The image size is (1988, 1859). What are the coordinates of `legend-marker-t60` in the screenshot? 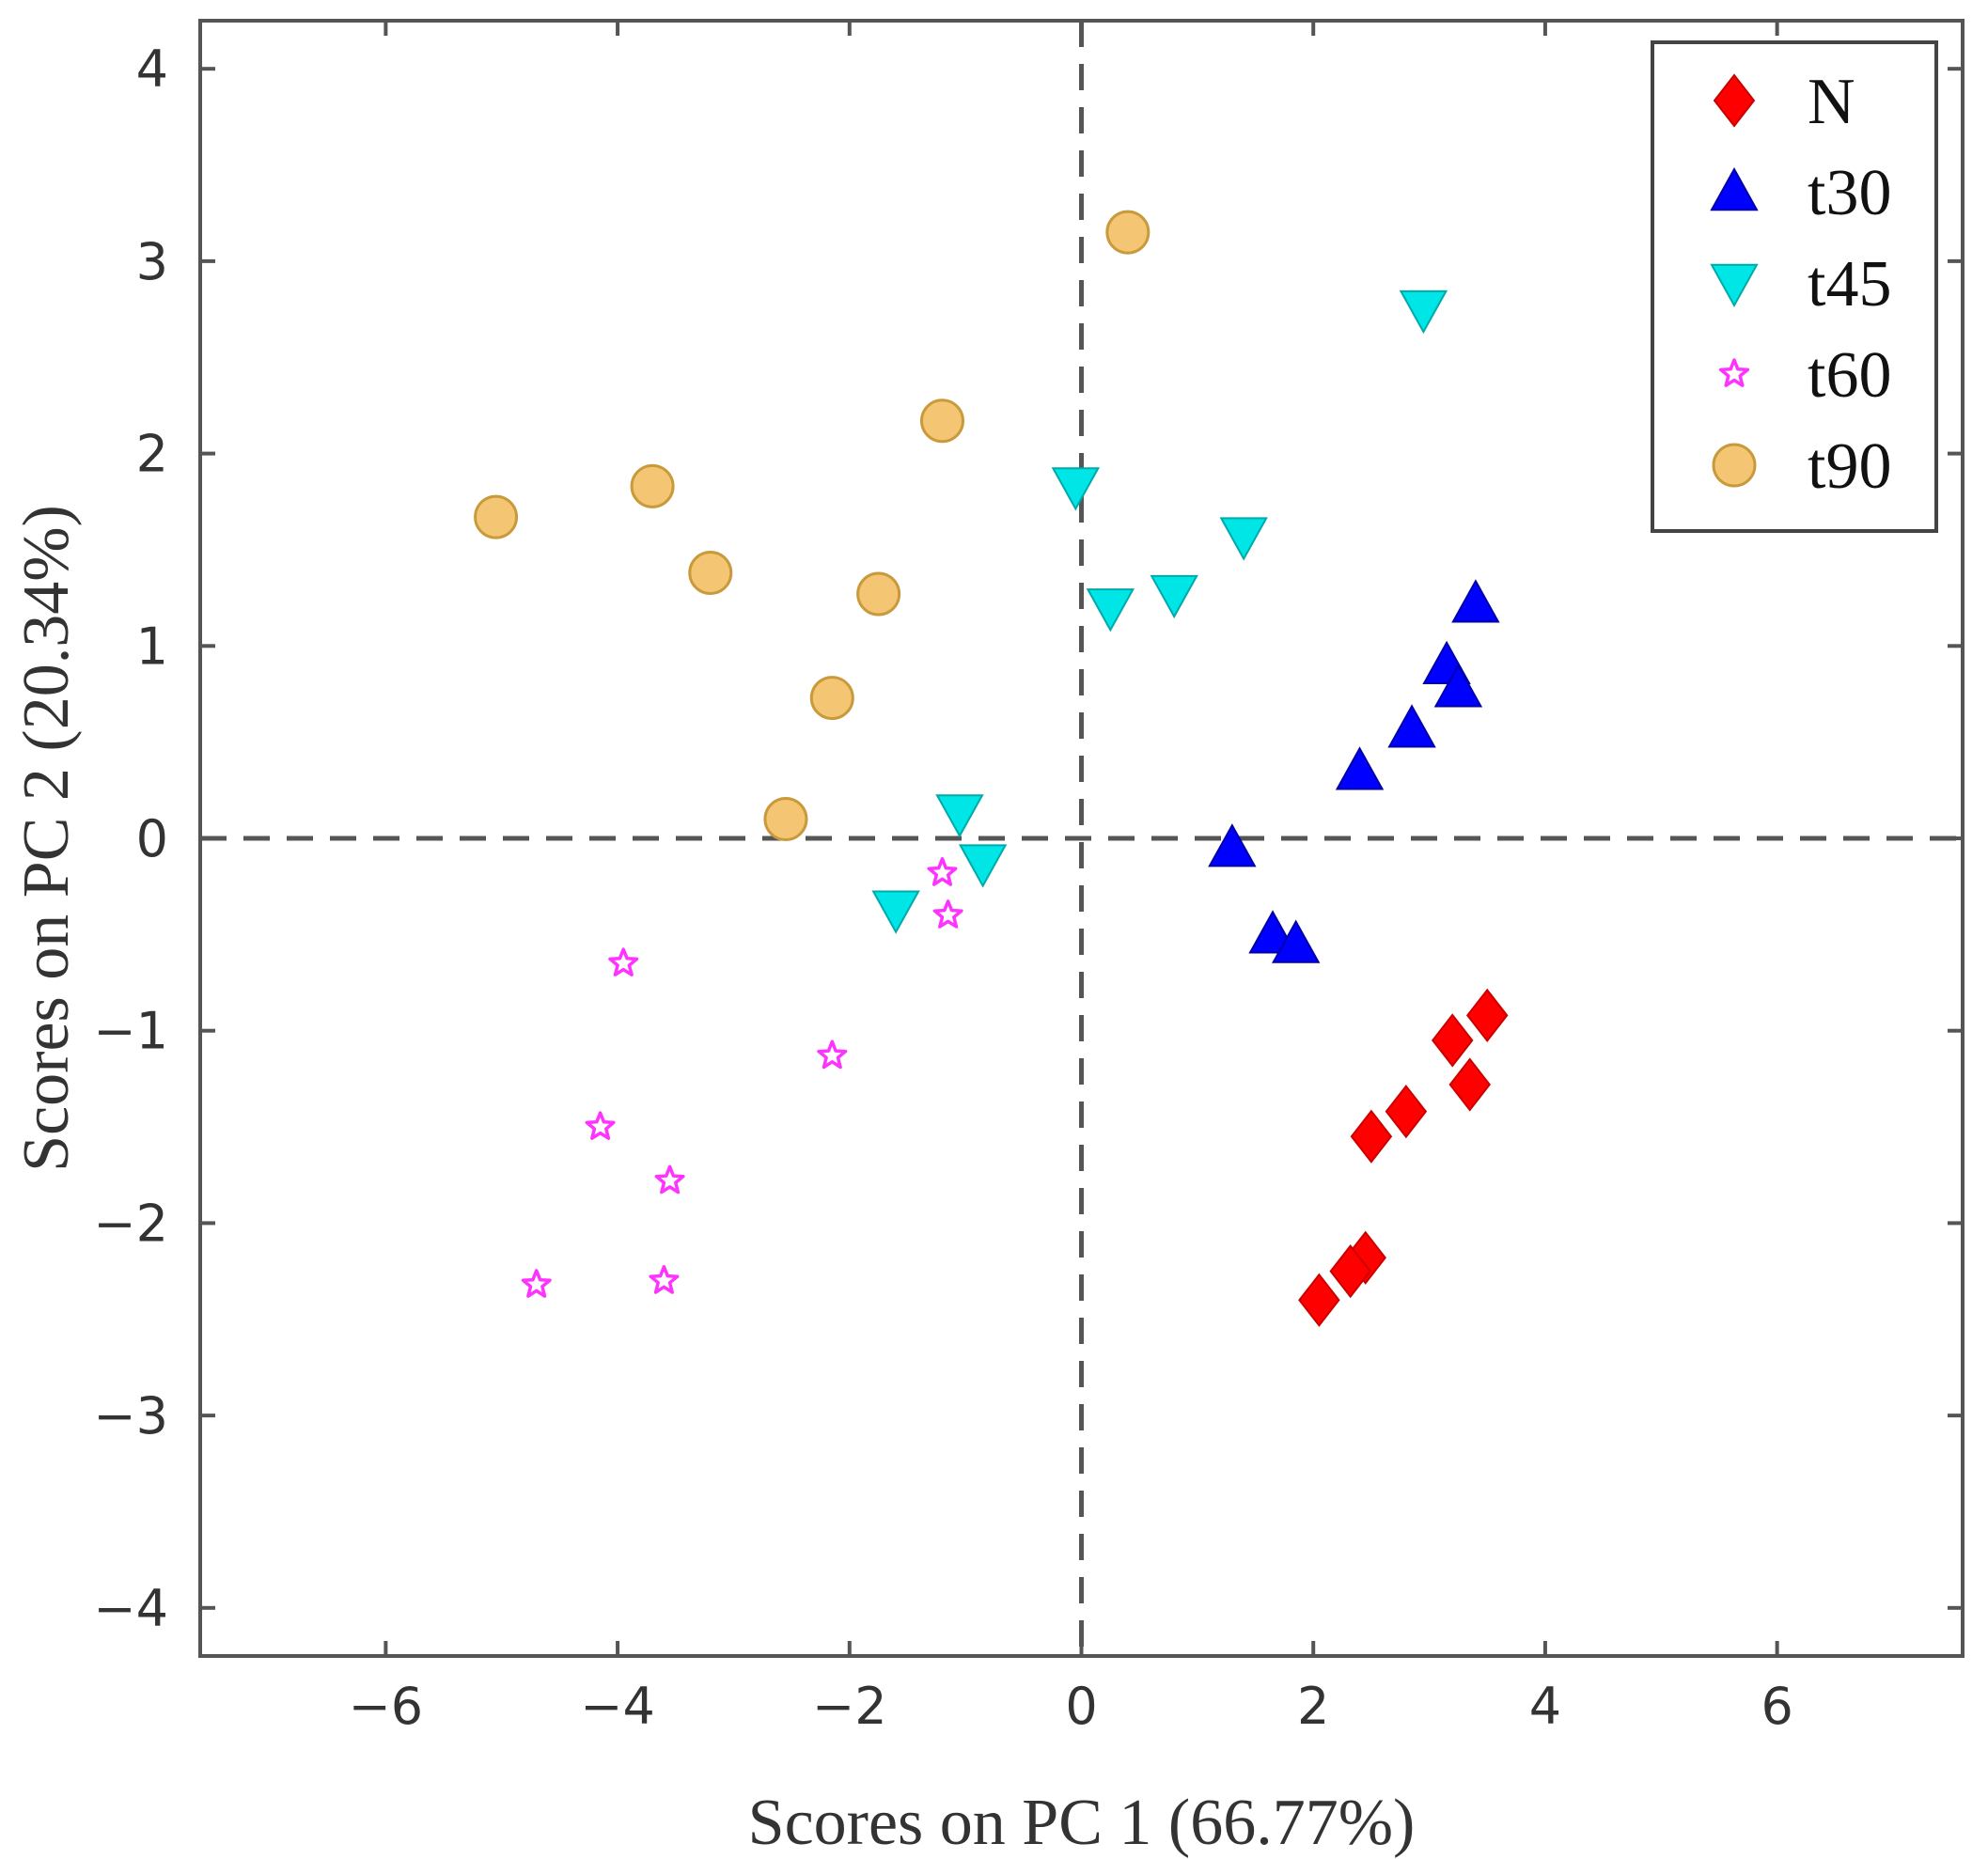 It's located at (1734, 372).